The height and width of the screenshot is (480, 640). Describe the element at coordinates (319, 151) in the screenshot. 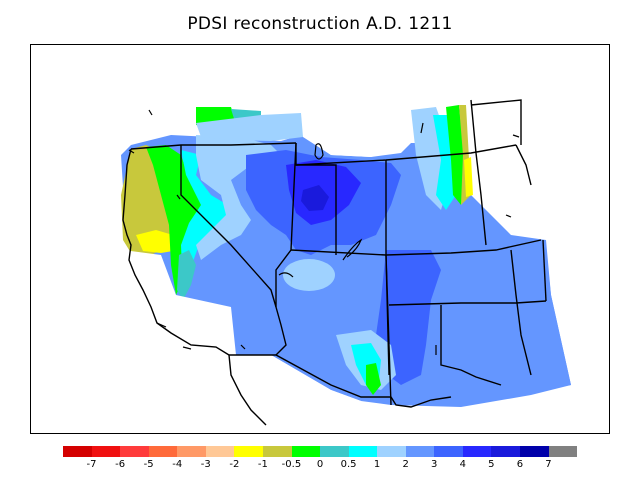

I see `great-salt-lake` at that location.